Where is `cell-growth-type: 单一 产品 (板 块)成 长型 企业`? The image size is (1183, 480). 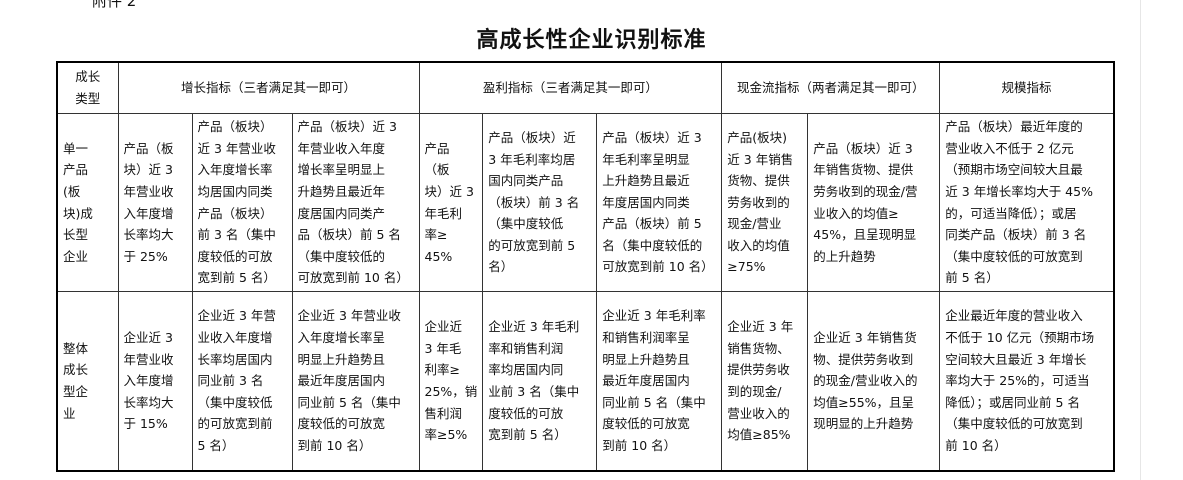
cell-growth-type: 单一 产品 (板 块)成 长型 企业 is located at coordinates (87, 202).